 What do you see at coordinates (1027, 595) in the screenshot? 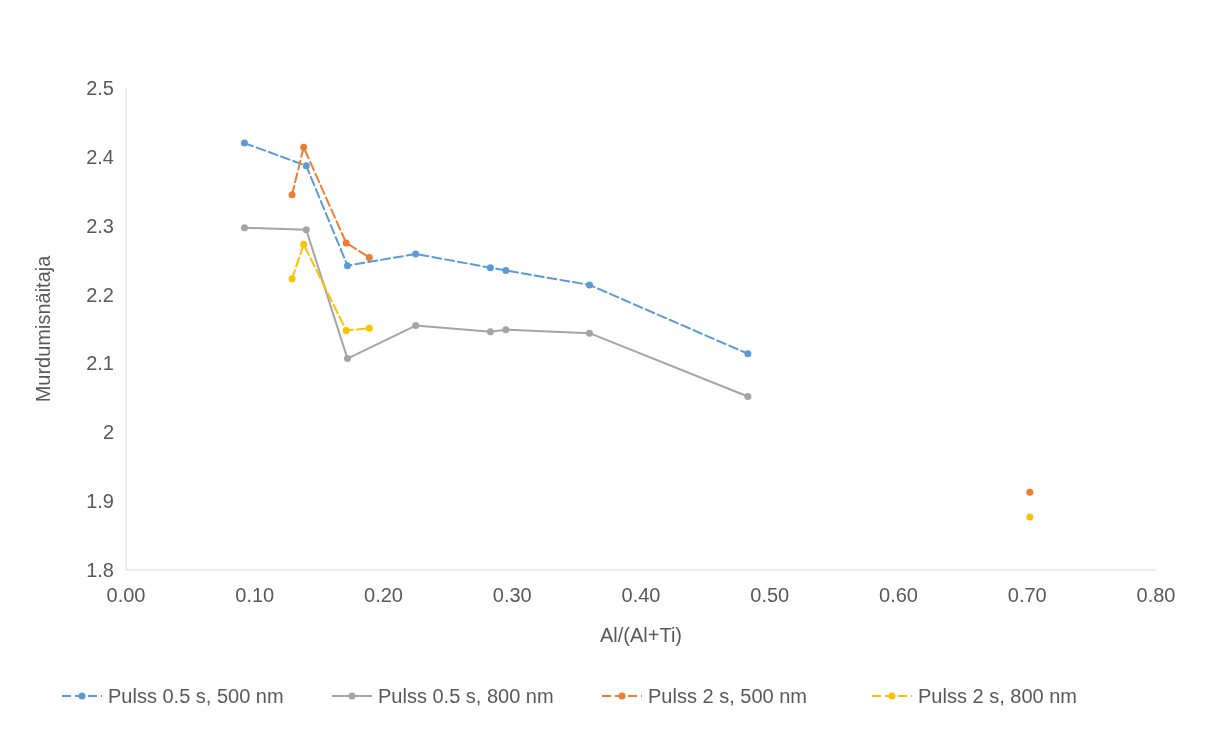
I see `x-tick-label: 0.70` at bounding box center [1027, 595].